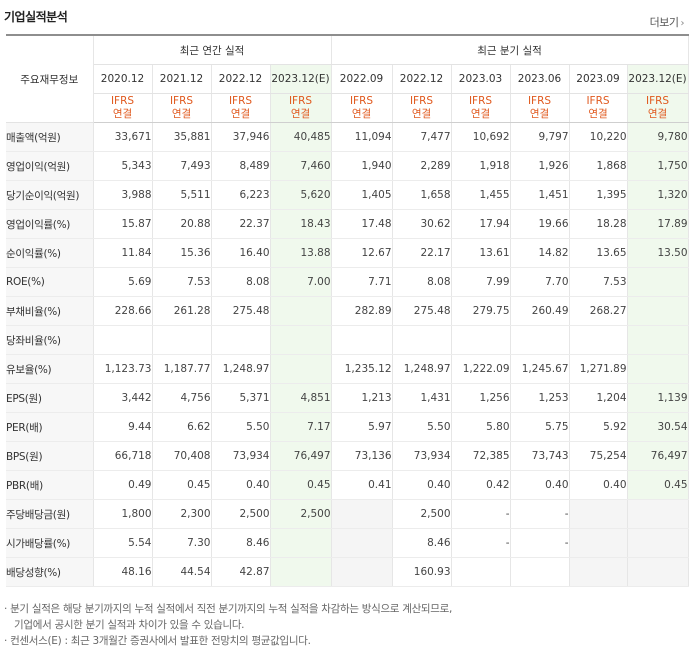 The image size is (694, 649). Describe the element at coordinates (182, 427) in the screenshot. I see `table-cell: 6.62` at that location.